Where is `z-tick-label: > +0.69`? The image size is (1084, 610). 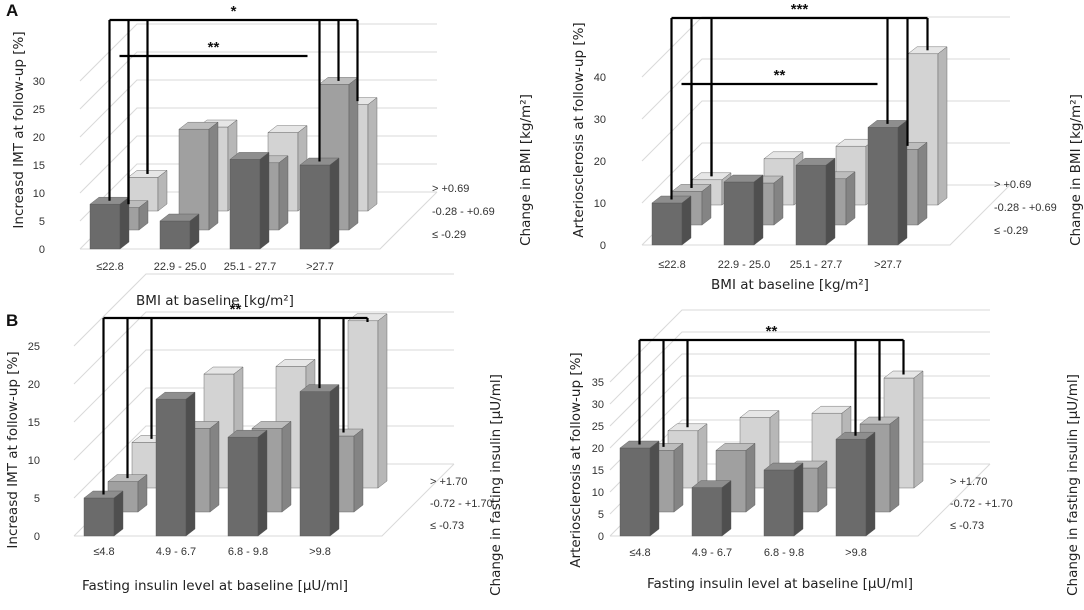 z-tick-label: > +0.69 is located at coordinates (450, 189).